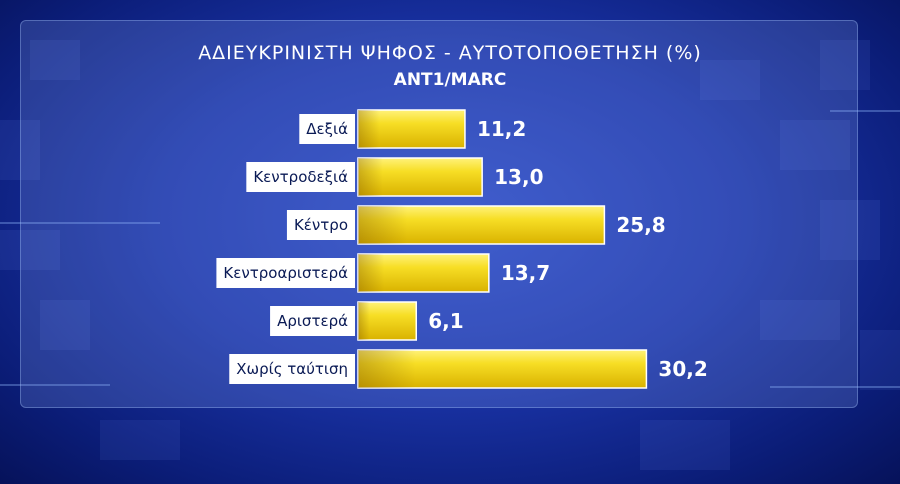 Image resolution: width=900 pixels, height=484 pixels. What do you see at coordinates (640, 225) in the screenshot?
I see `value-label: 25,8` at bounding box center [640, 225].